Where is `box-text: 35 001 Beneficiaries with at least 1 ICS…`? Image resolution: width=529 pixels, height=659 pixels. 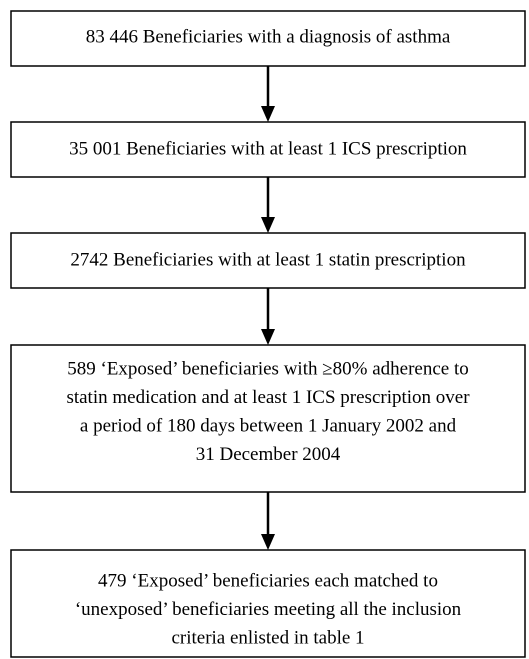 box-text: 35 001 Beneficiaries with at least 1 ICS… is located at coordinates (268, 148).